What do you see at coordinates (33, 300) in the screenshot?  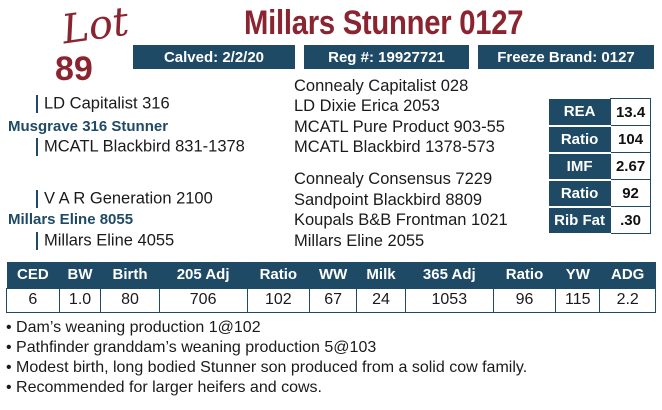 I see `epd-value: 6` at bounding box center [33, 300].